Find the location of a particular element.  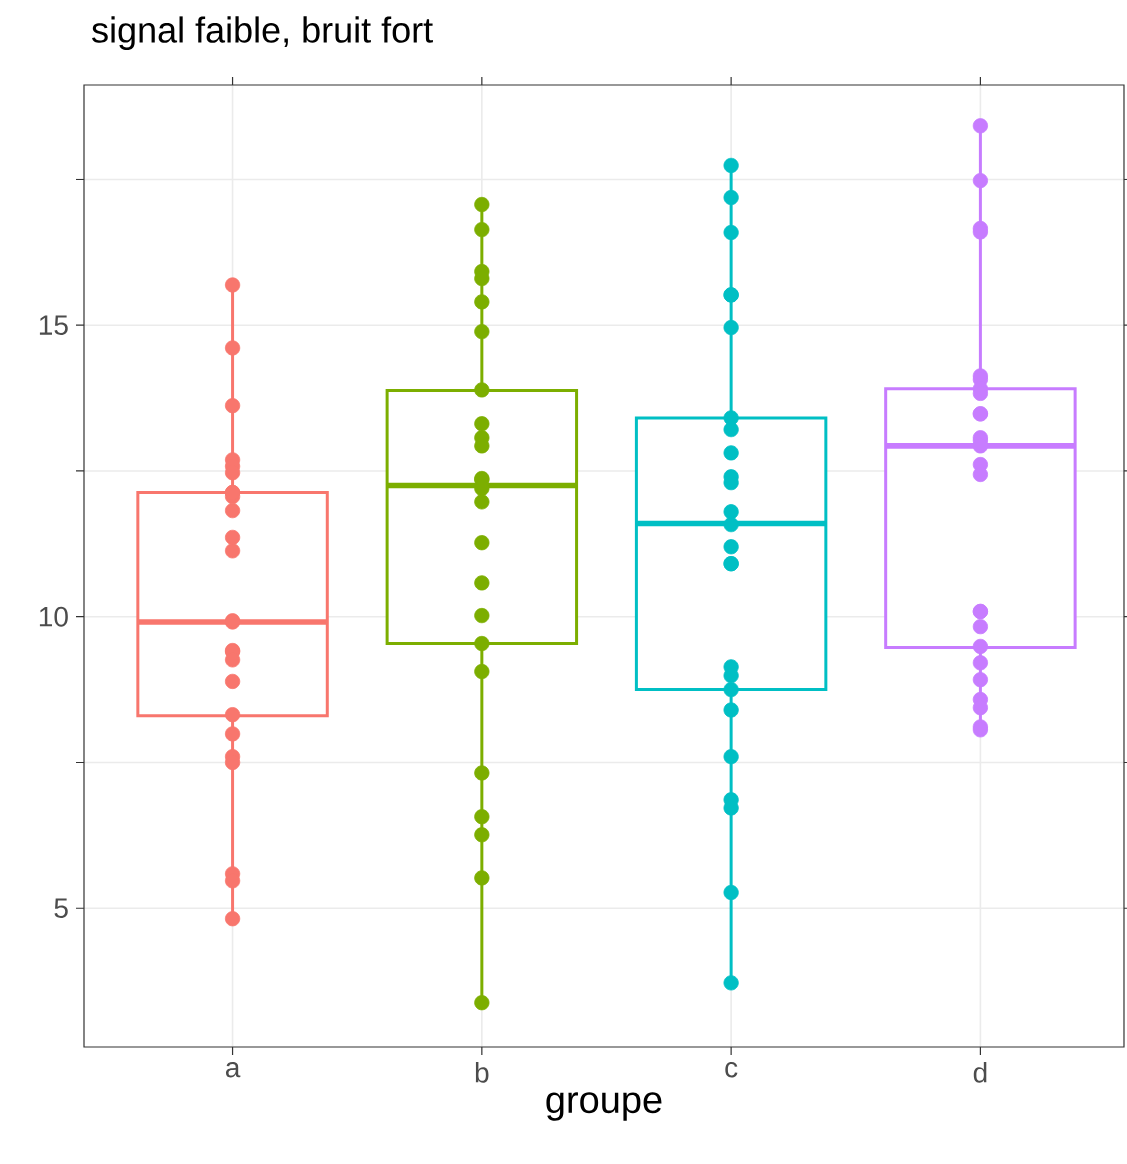

x-tick-label: a is located at coordinates (233, 1070).